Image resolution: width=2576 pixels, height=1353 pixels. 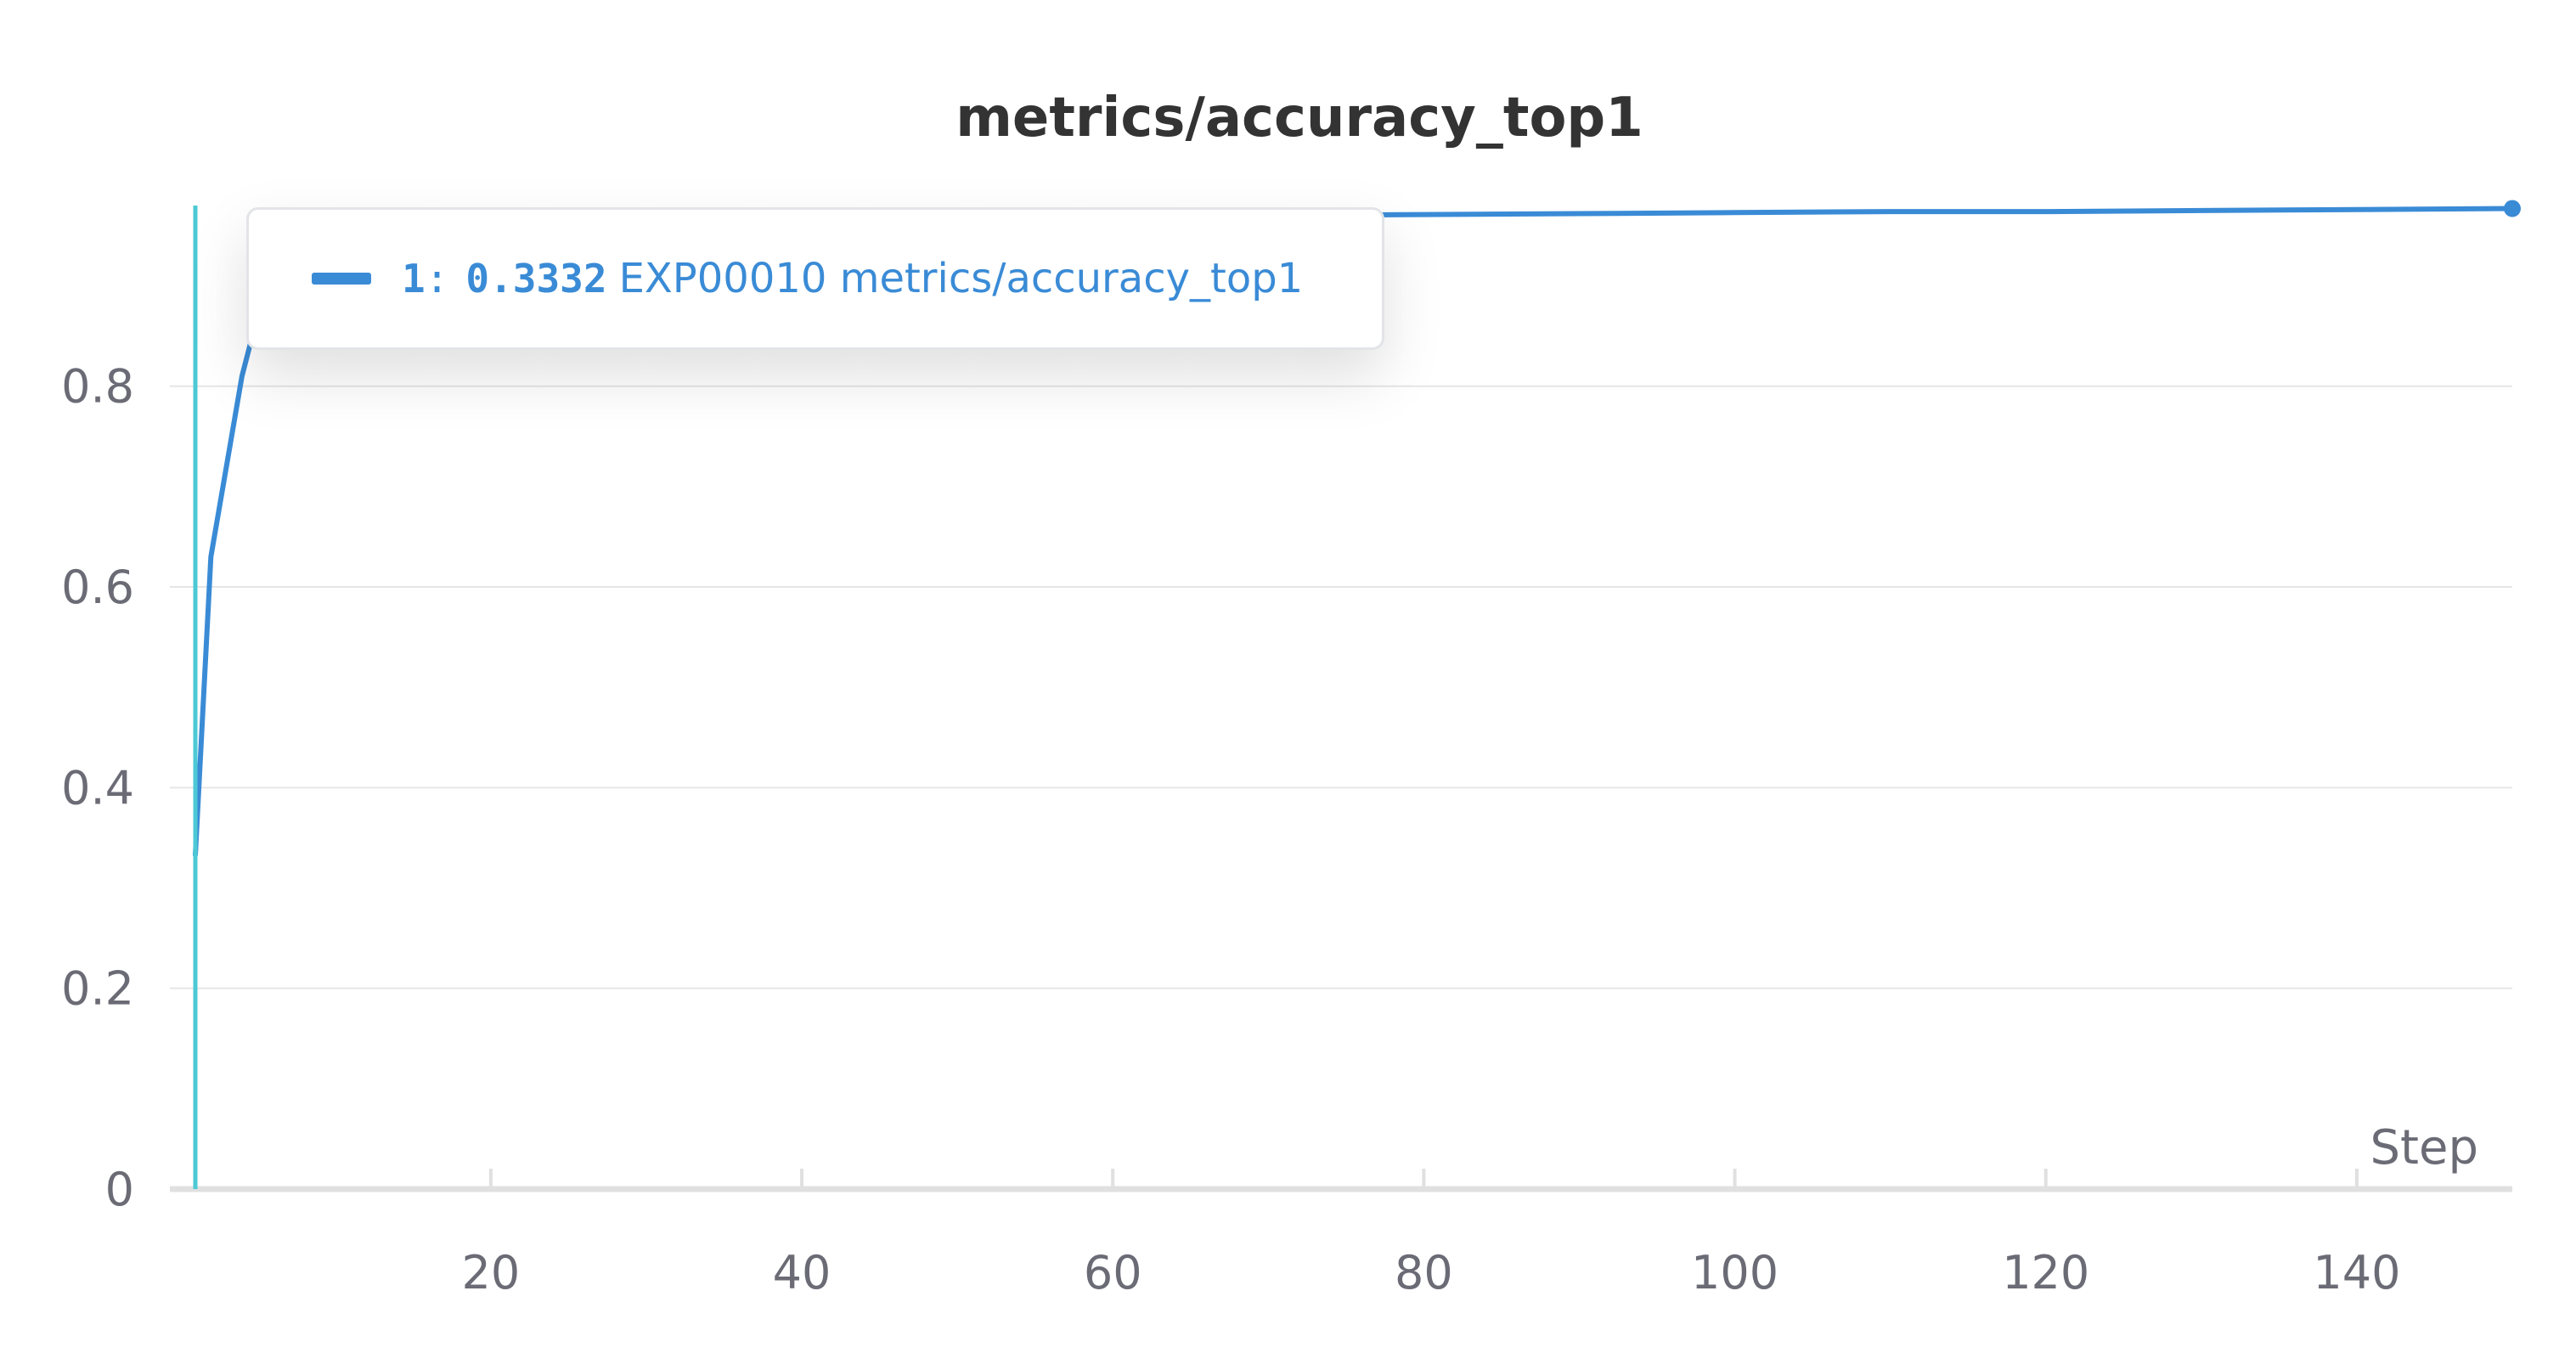 I want to click on x-tick-label: 100, so click(x=1734, y=1272).